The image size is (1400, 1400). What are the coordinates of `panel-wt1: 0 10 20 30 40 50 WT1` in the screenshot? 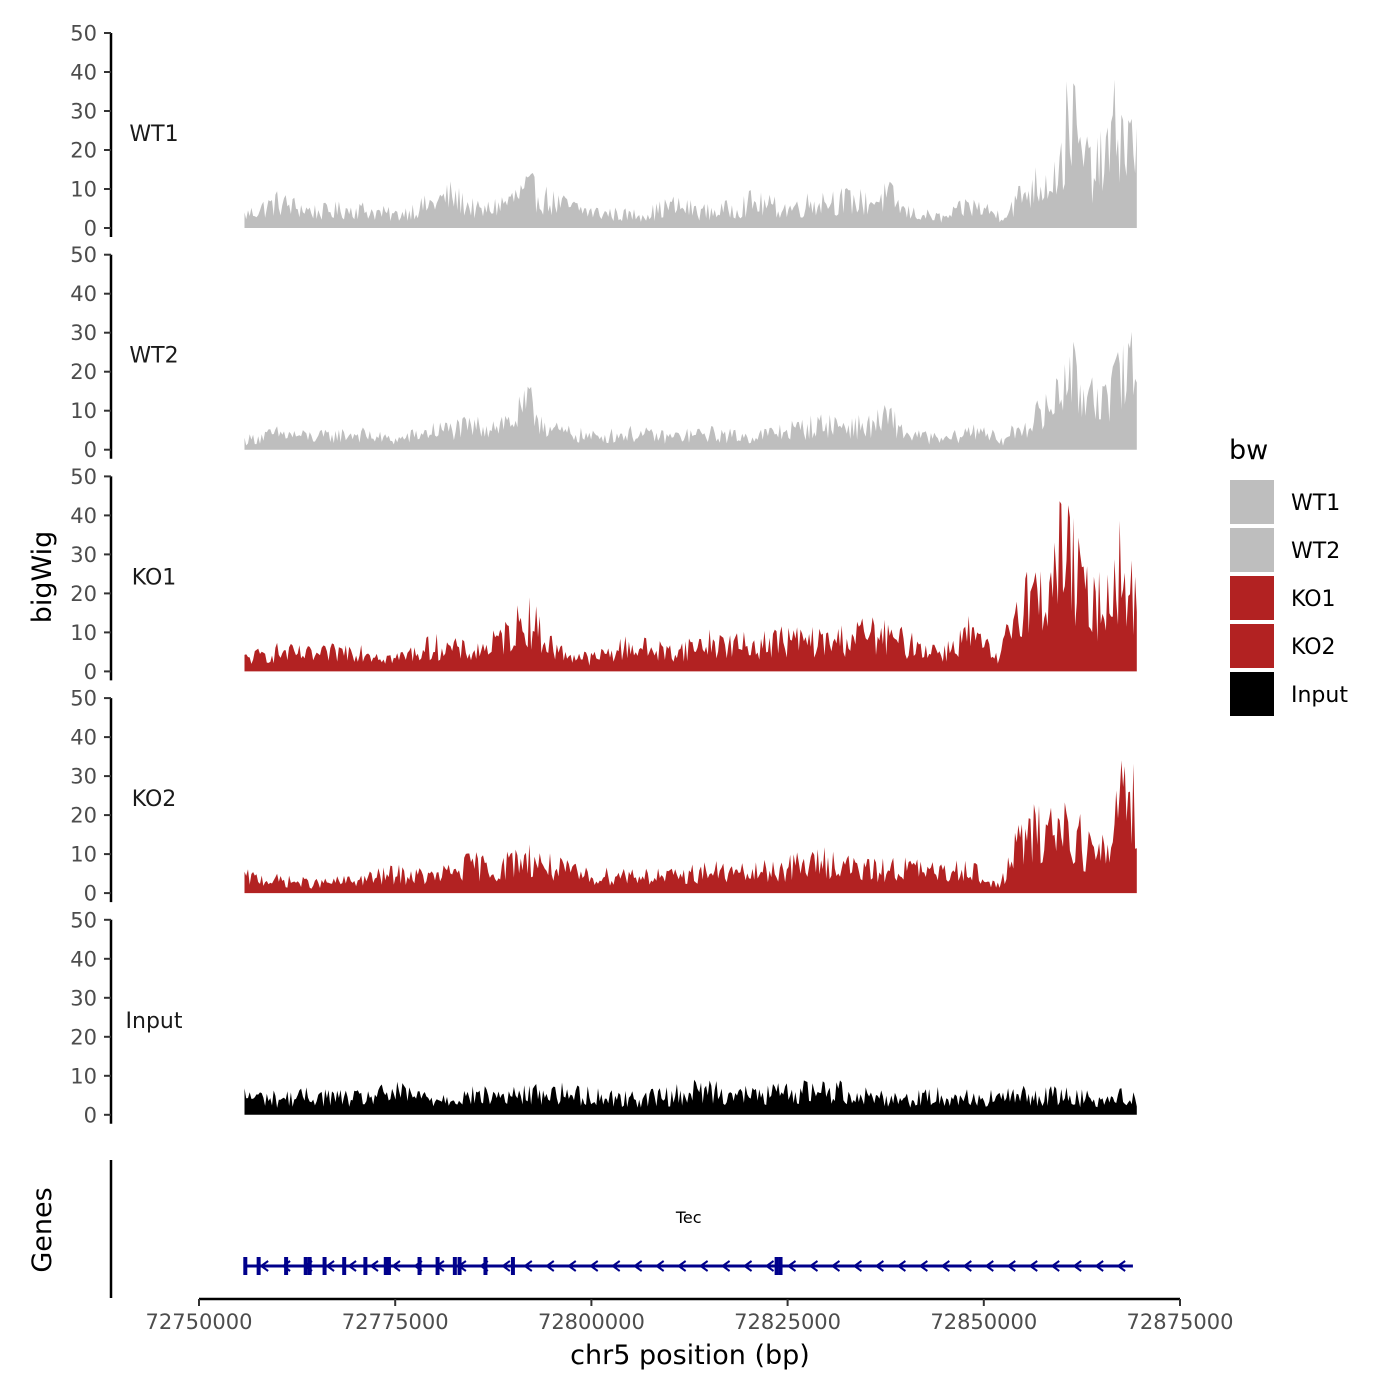 It's located at (603, 131).